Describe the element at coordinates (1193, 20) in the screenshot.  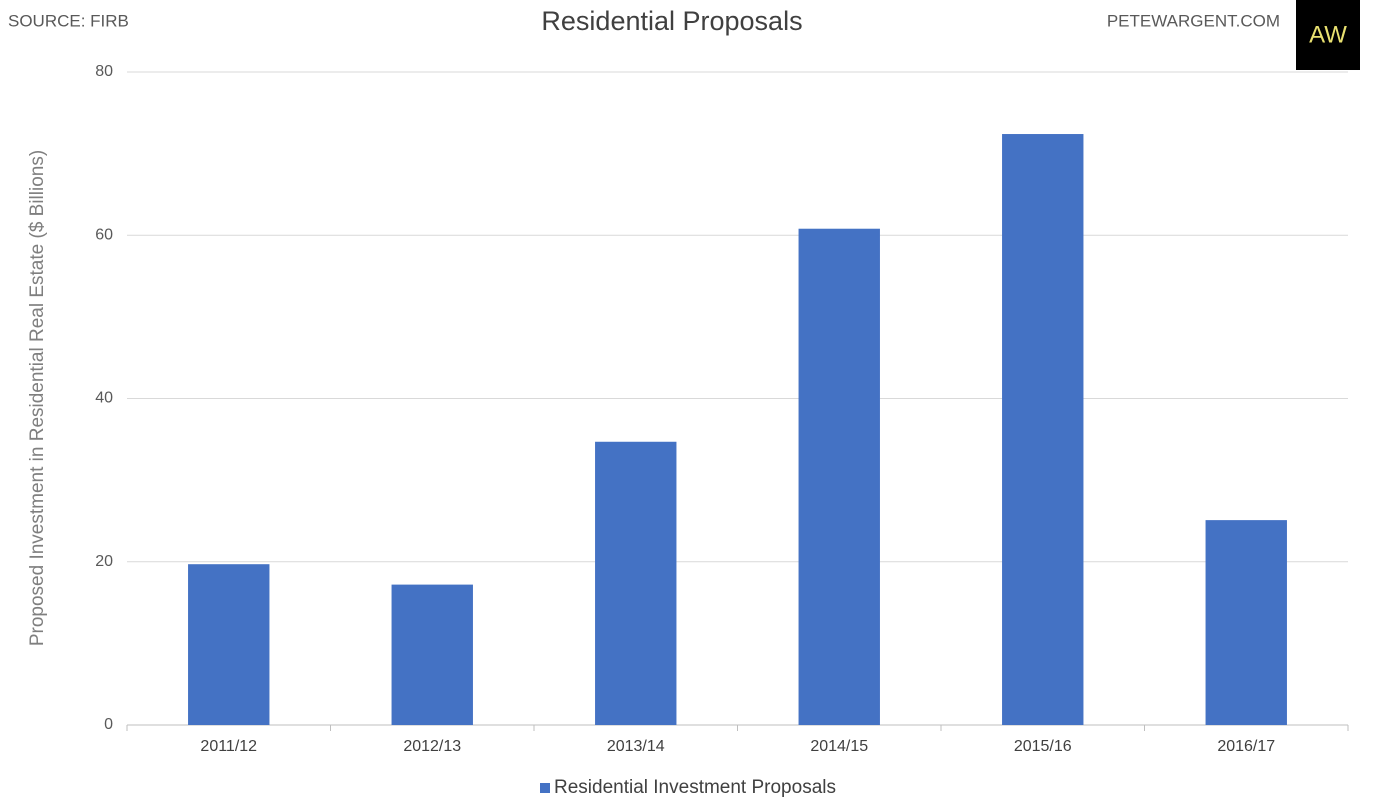
I see `site-name: PETEWARGENT.COM` at that location.